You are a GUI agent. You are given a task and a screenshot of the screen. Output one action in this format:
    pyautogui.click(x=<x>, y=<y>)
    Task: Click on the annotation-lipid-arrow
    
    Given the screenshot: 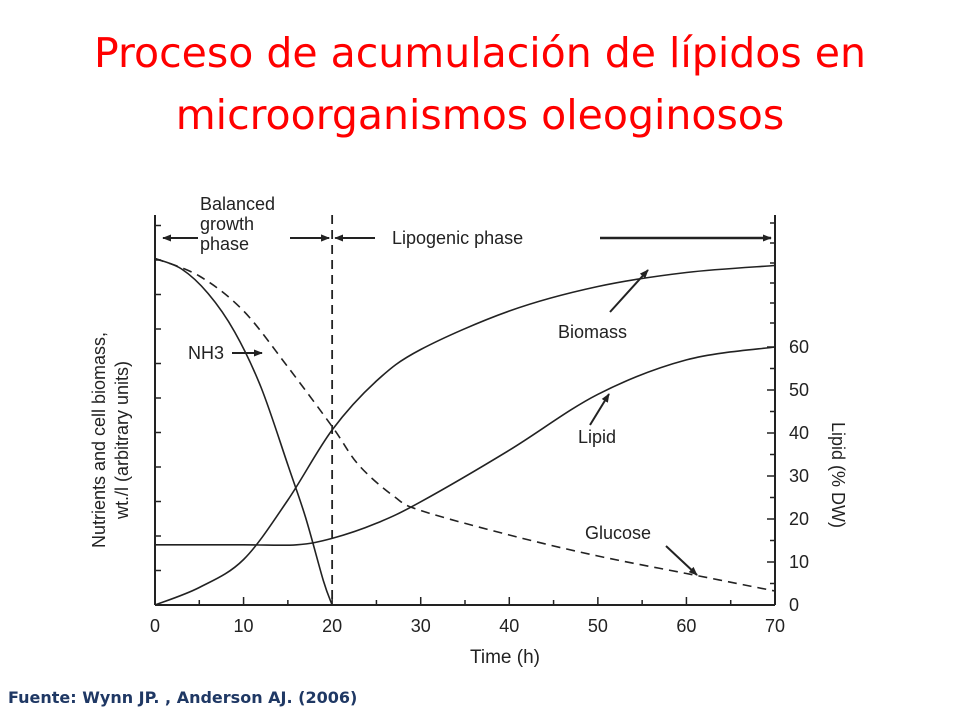 What is the action you would take?
    pyautogui.click(x=599, y=409)
    